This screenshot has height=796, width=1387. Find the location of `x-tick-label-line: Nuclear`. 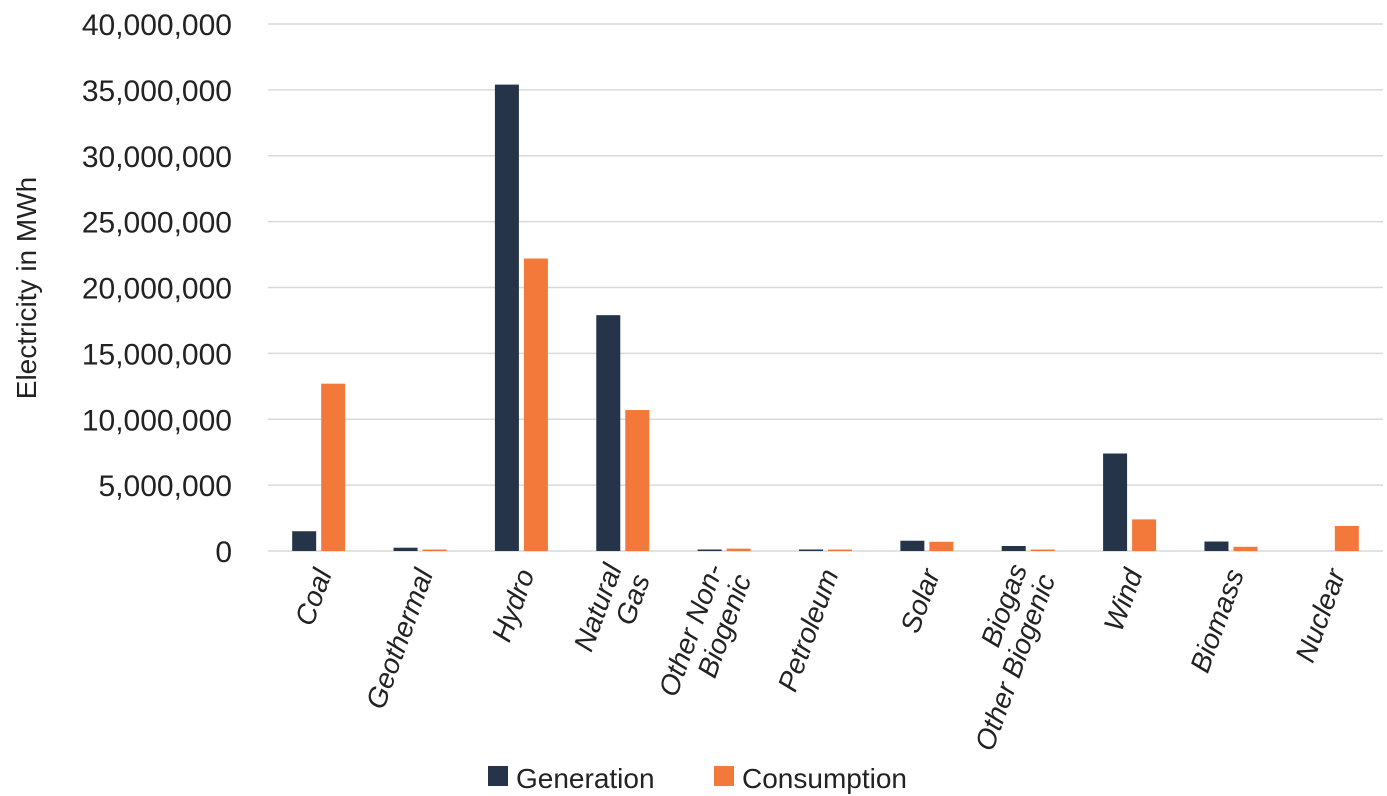

x-tick-label-line: Nuclear is located at coordinates (1320, 614).